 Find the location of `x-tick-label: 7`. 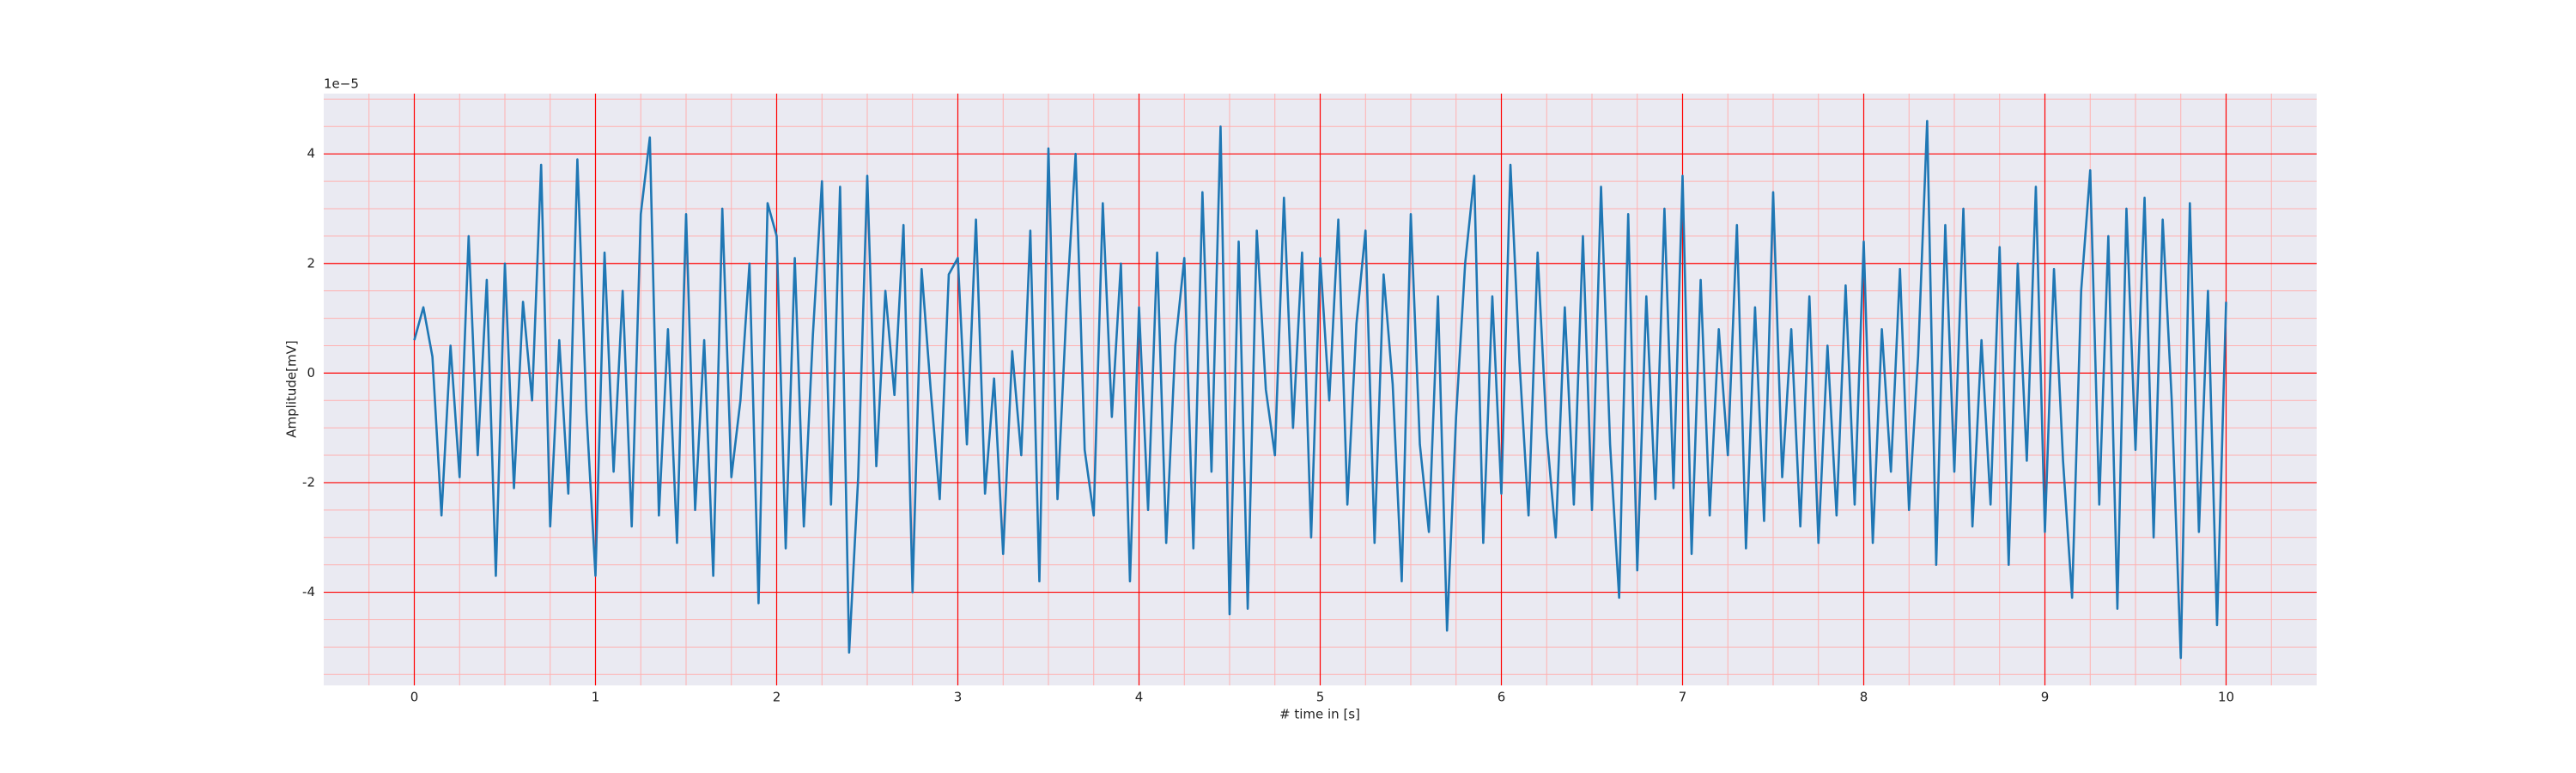

x-tick-label: 7 is located at coordinates (1683, 697).